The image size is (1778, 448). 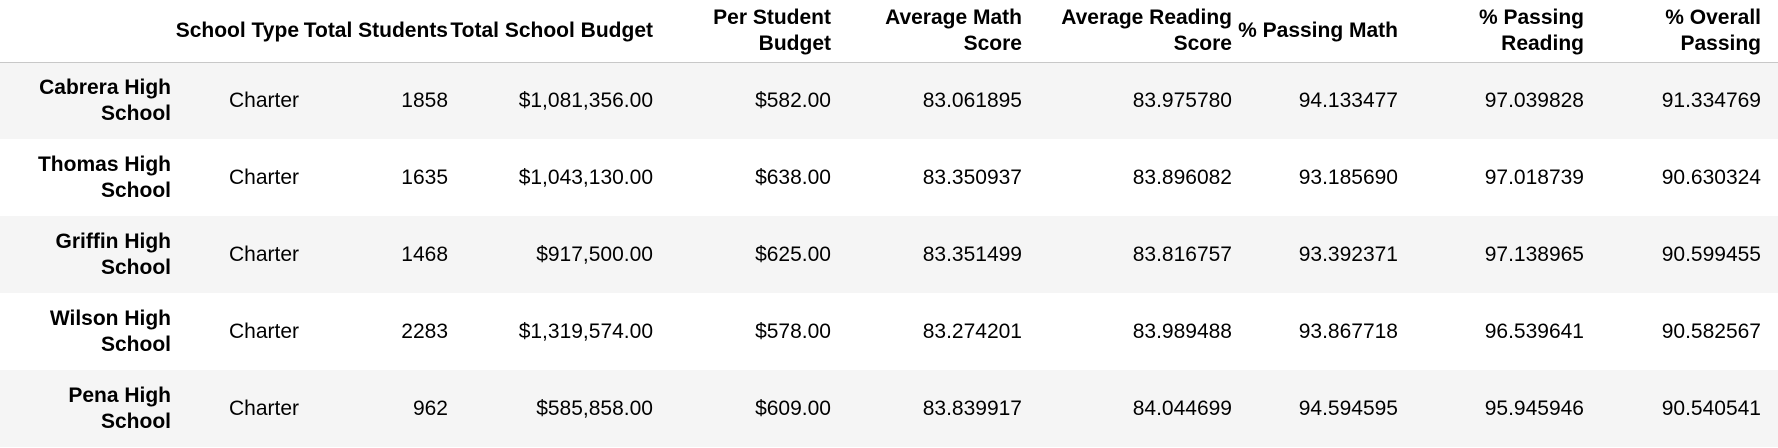 I want to click on pct-math-cell: 93.185690, so click(x=1348, y=177).